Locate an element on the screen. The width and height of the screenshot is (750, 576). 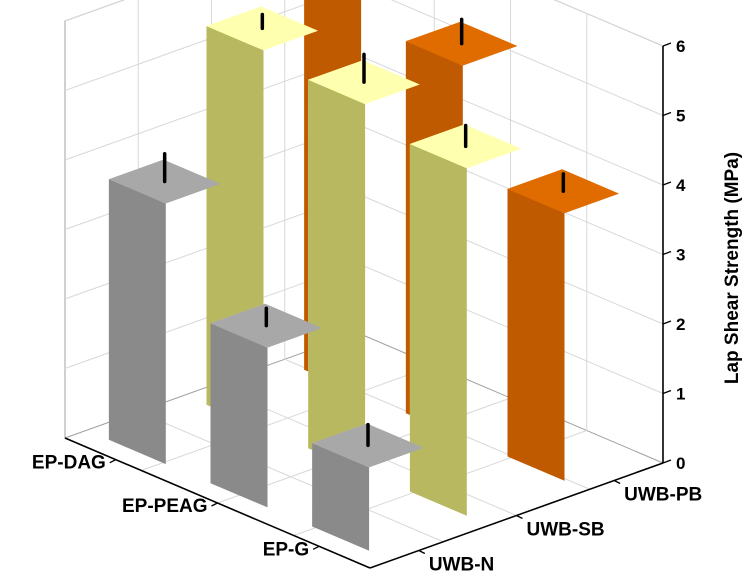
z-tick-label: 2 is located at coordinates (680, 324).